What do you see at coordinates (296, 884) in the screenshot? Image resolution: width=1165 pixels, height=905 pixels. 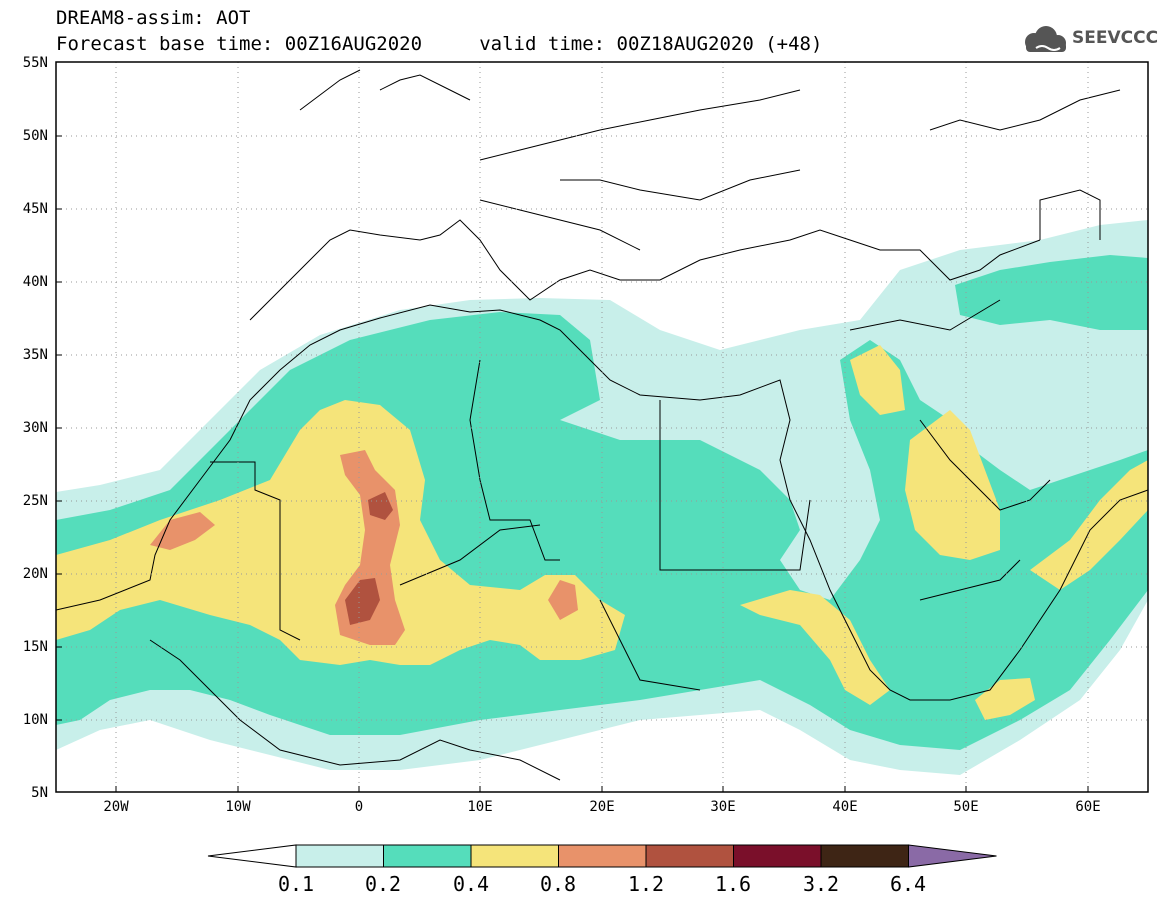 I see `colorbar-label: 0.1` at bounding box center [296, 884].